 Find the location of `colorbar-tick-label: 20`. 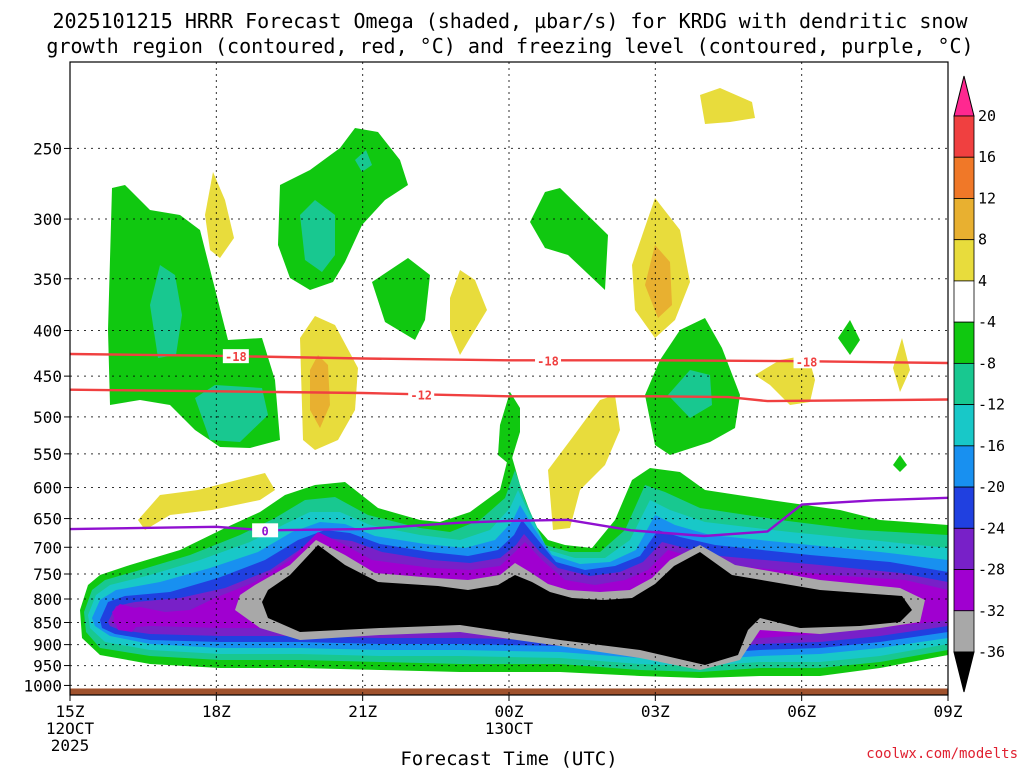

colorbar-tick-label: 20 is located at coordinates (987, 116).